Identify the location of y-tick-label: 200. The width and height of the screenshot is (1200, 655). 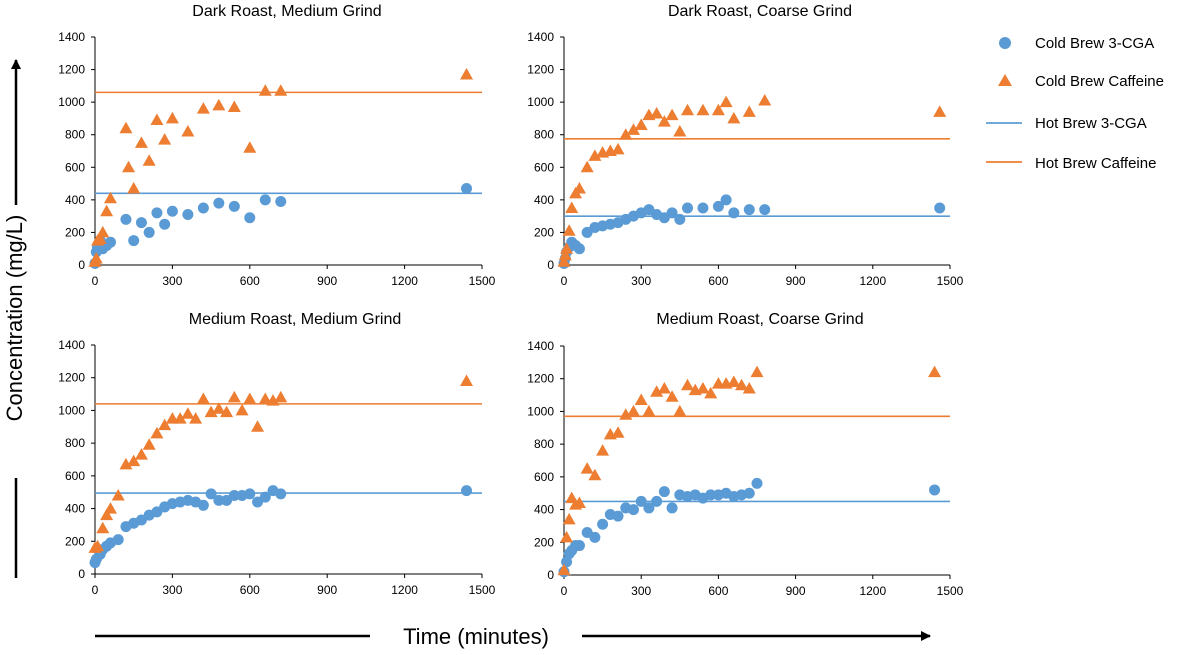
(75, 232).